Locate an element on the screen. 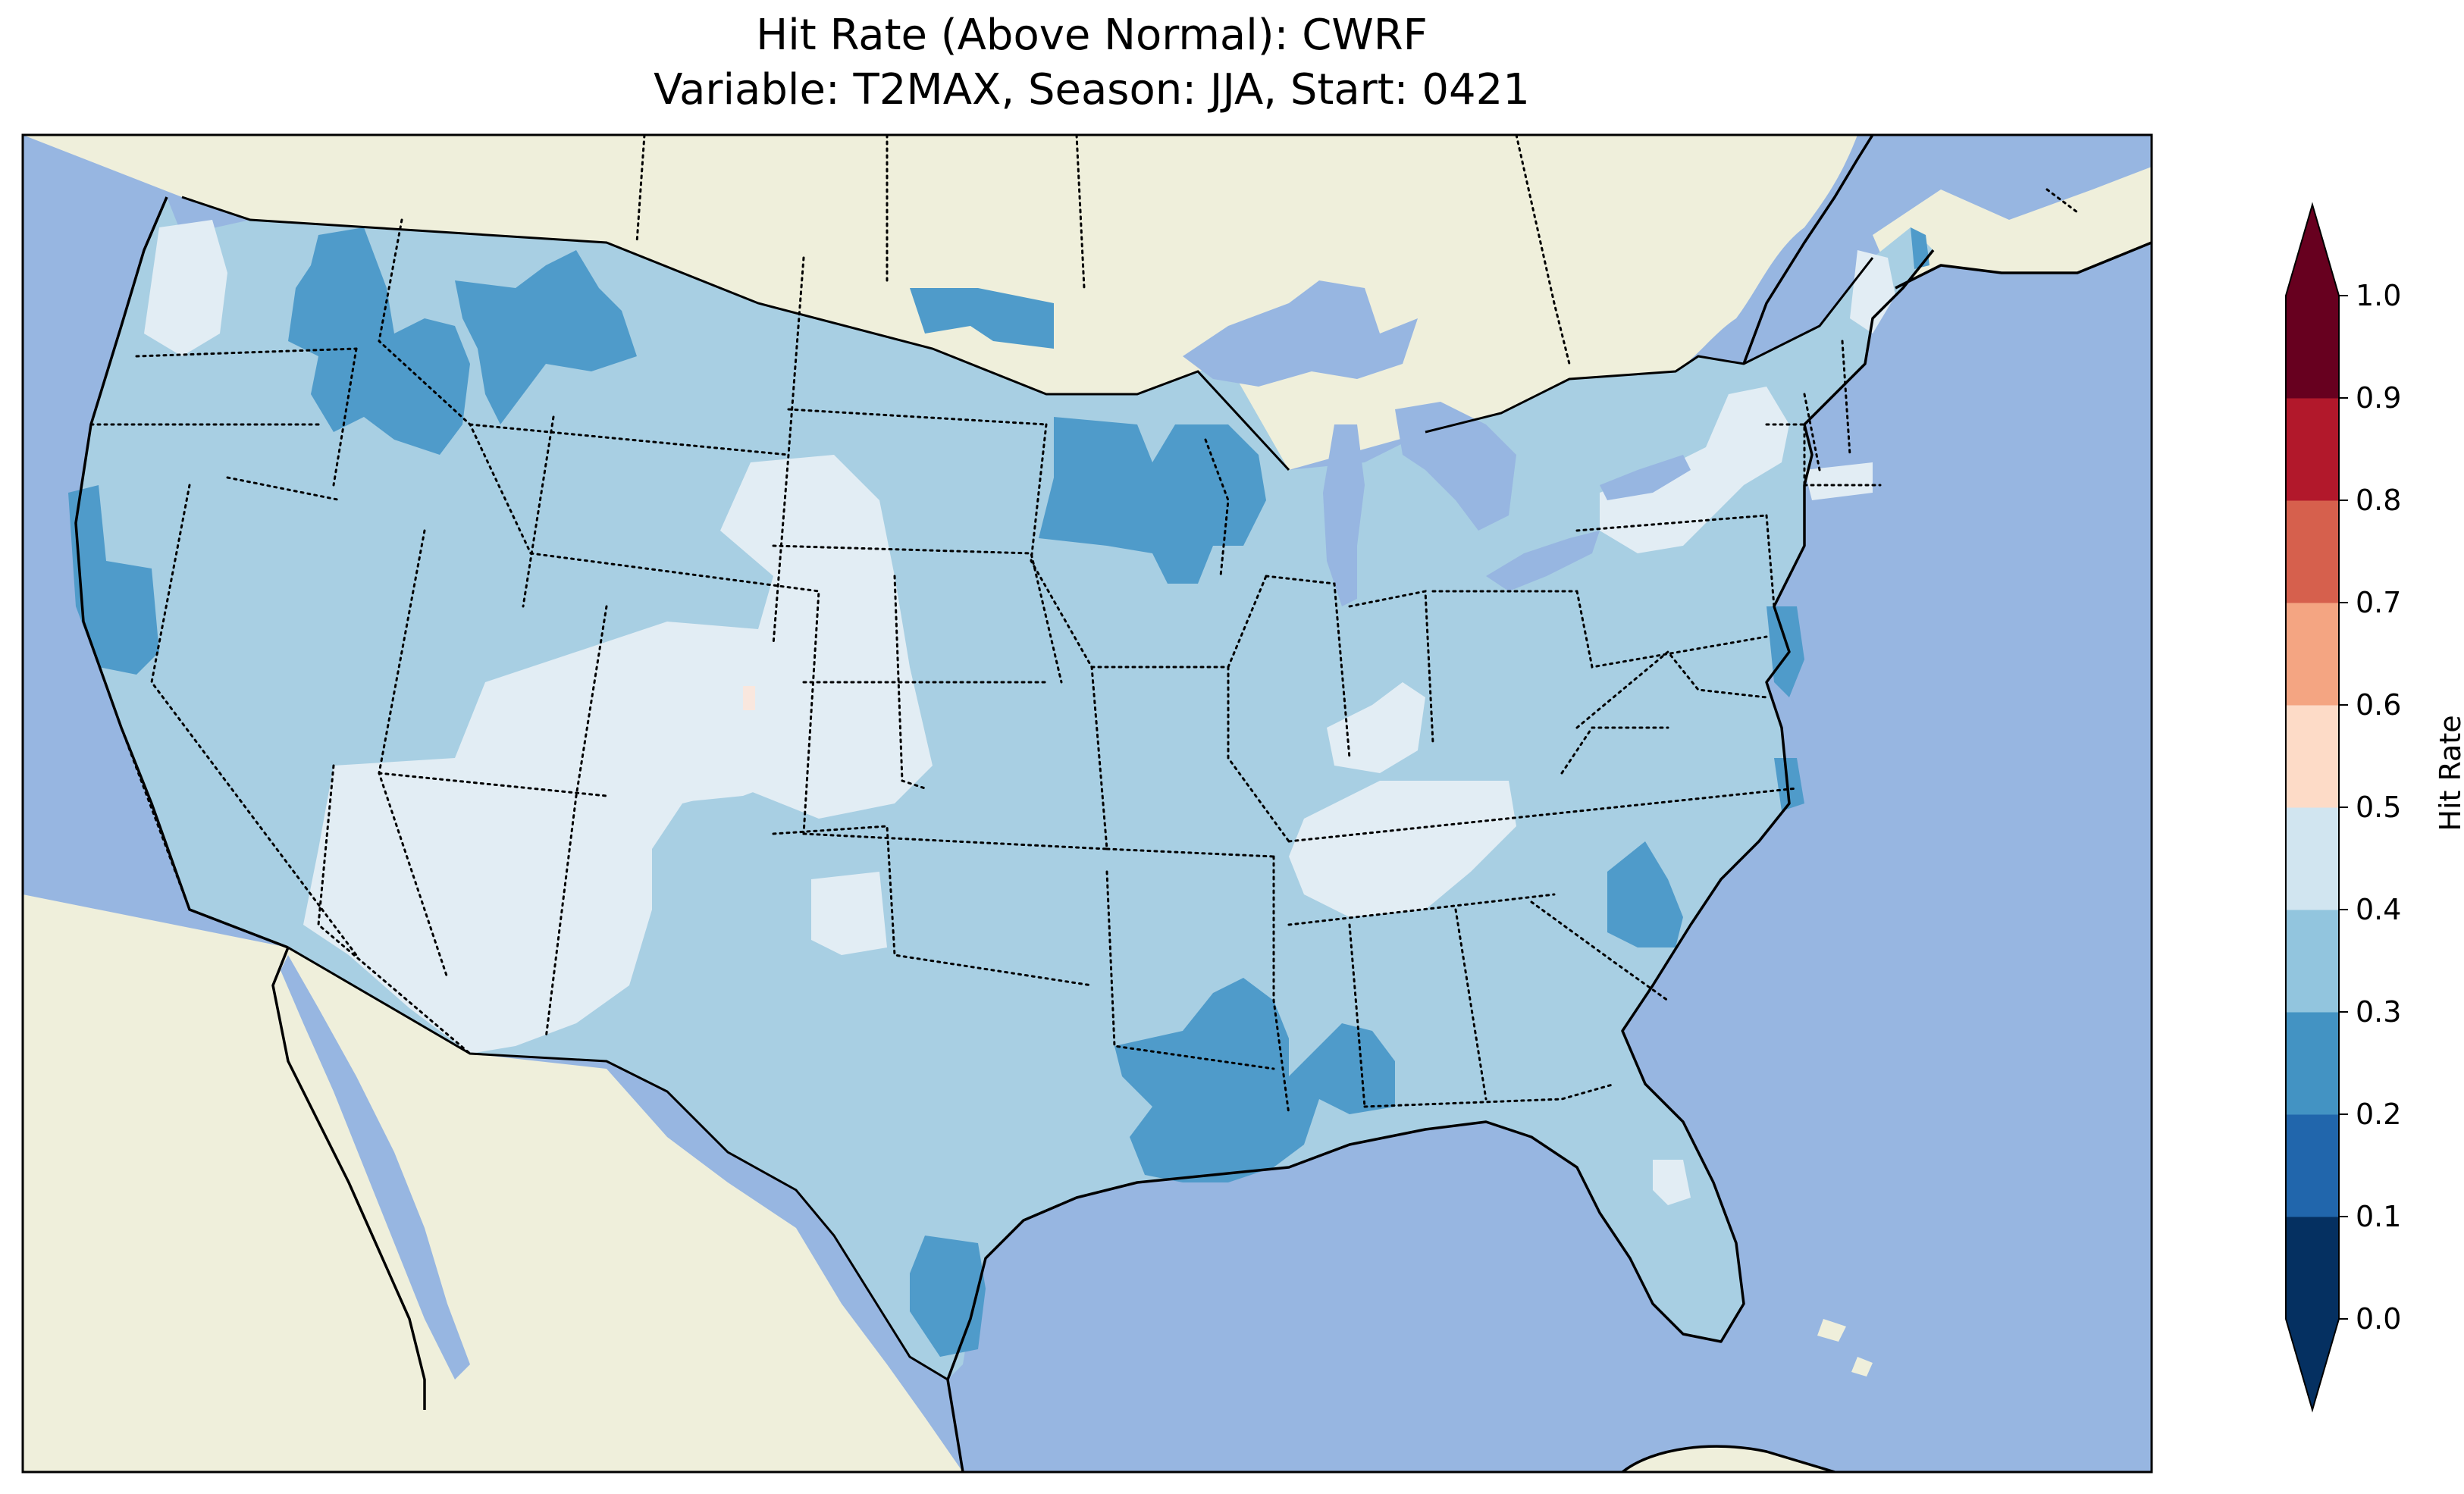  region-indiana-light is located at coordinates (1376, 727).